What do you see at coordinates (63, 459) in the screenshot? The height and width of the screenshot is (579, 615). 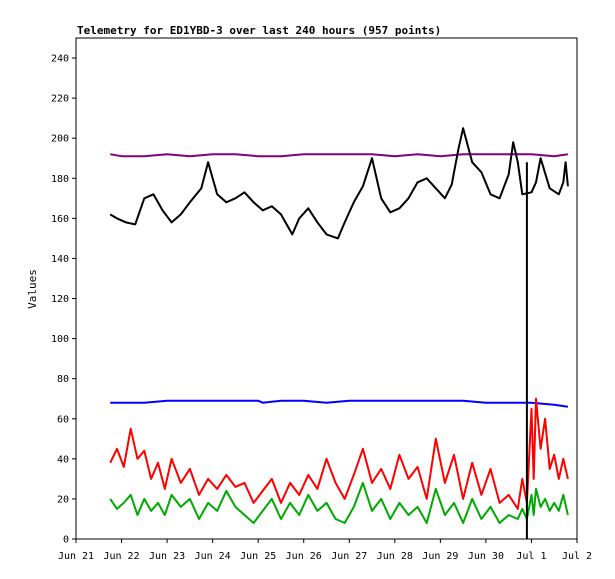 I see `y-tick-label: 40` at bounding box center [63, 459].